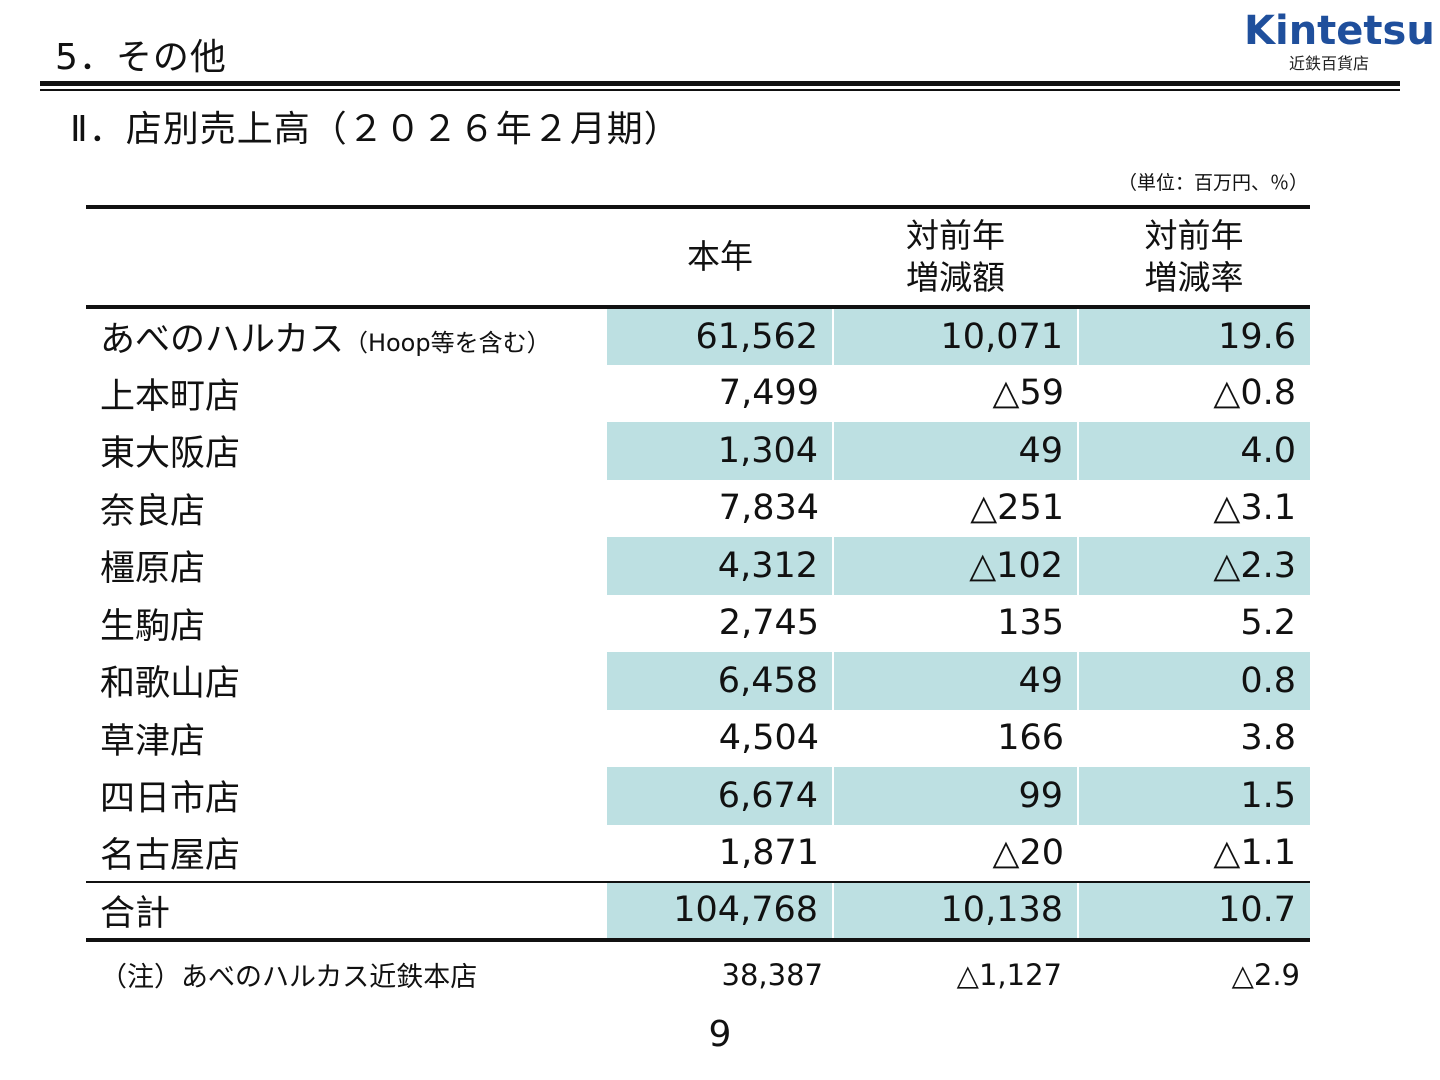  I want to click on current-cell: 2,745, so click(768, 623).